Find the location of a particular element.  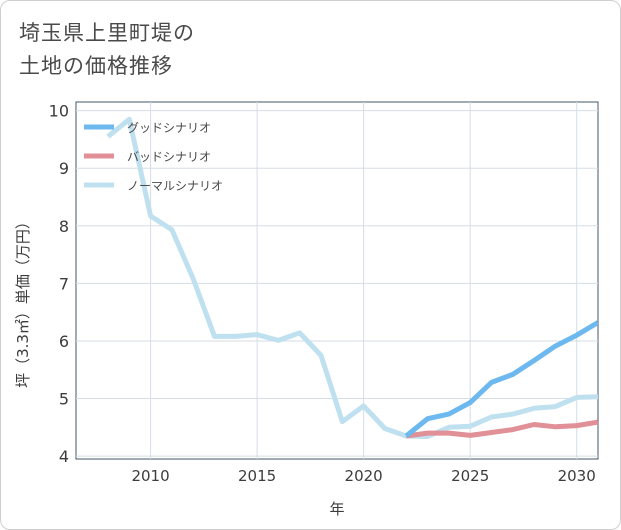

y-tick-label: 9 is located at coordinates (64, 168).